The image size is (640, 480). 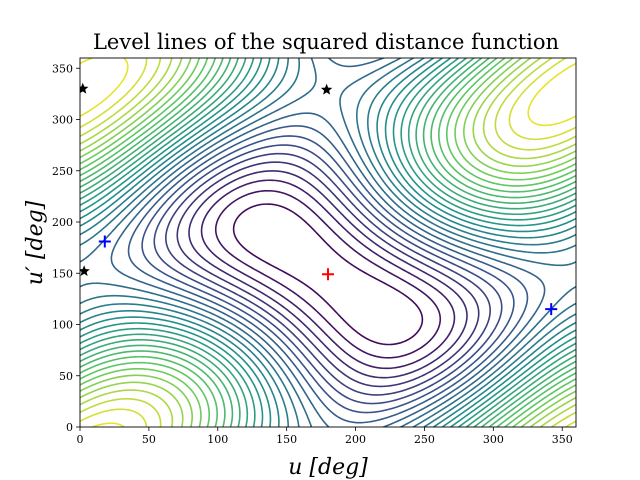 What do you see at coordinates (493, 439) in the screenshot?
I see `x-tick-label: 300` at bounding box center [493, 439].